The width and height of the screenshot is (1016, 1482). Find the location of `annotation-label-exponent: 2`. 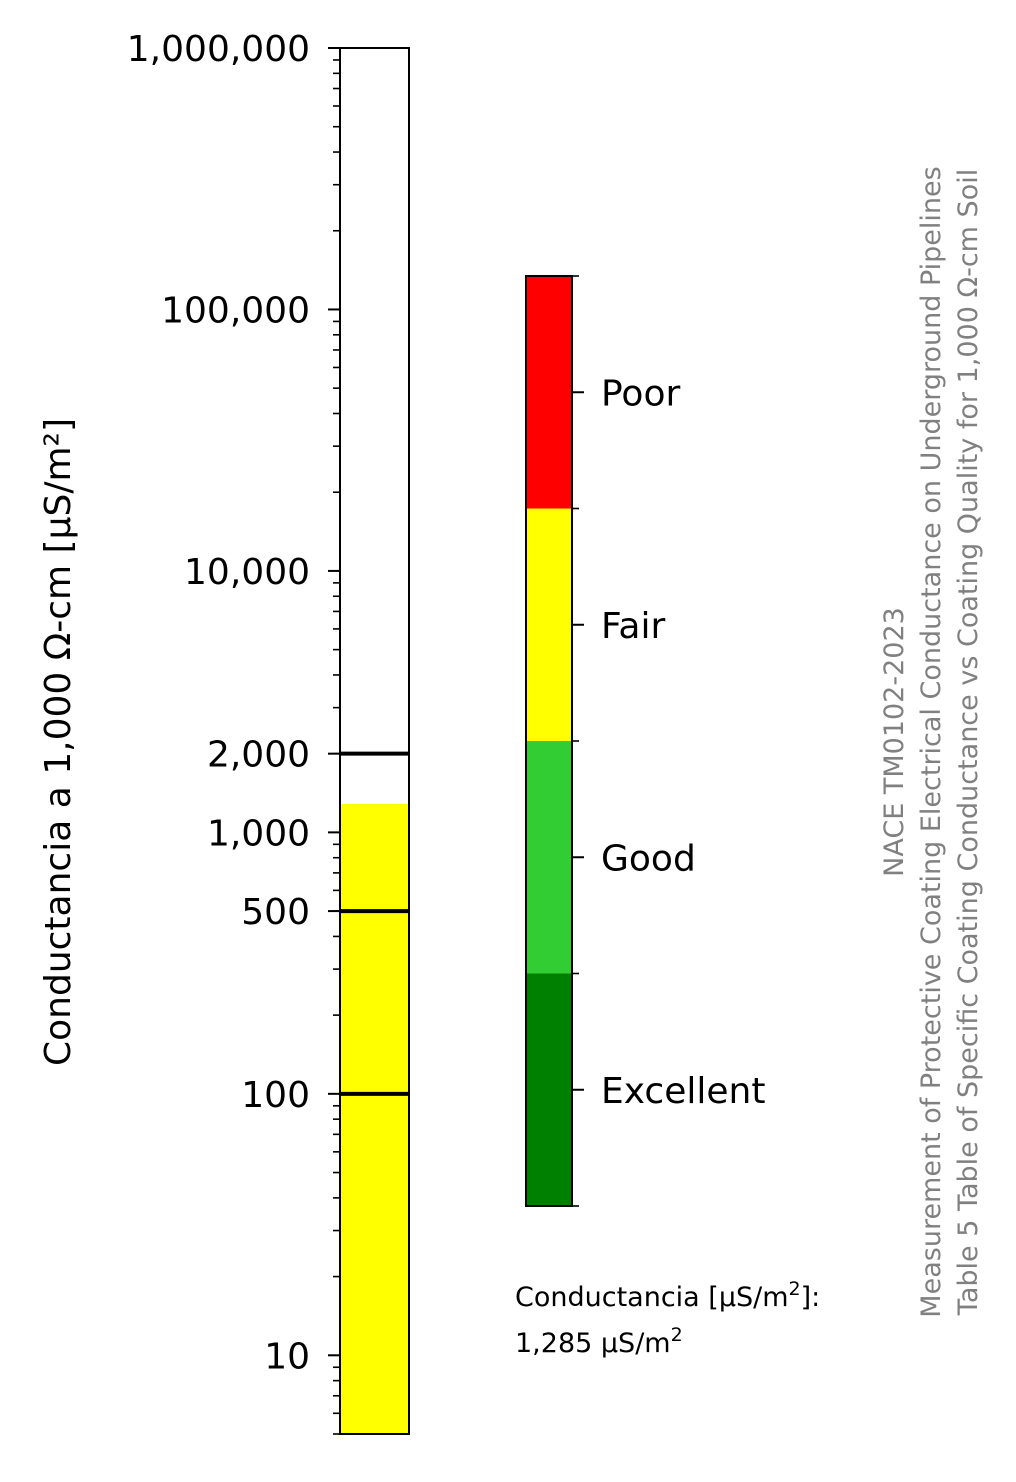

annotation-label-exponent: 2 is located at coordinates (795, 1289).